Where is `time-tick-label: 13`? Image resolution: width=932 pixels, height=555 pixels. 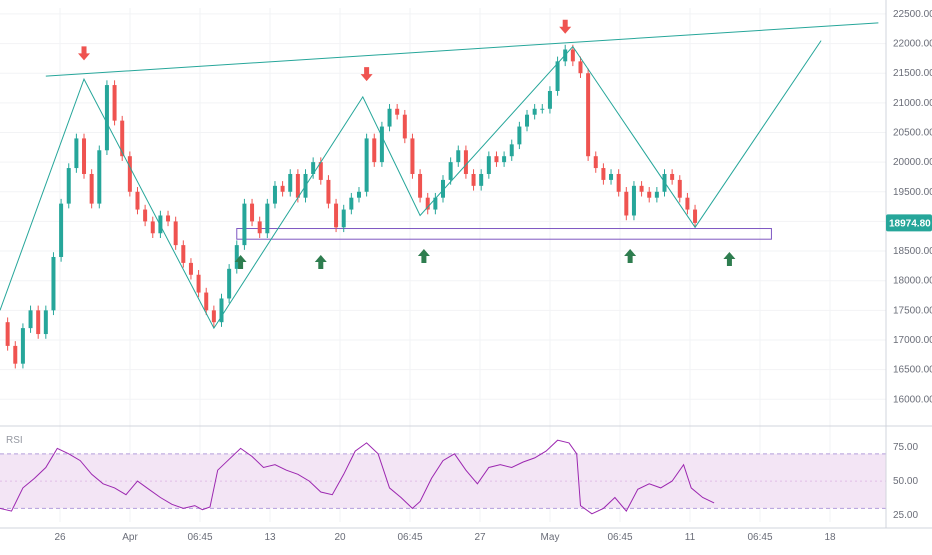 time-tick-label: 13 is located at coordinates (270, 537).